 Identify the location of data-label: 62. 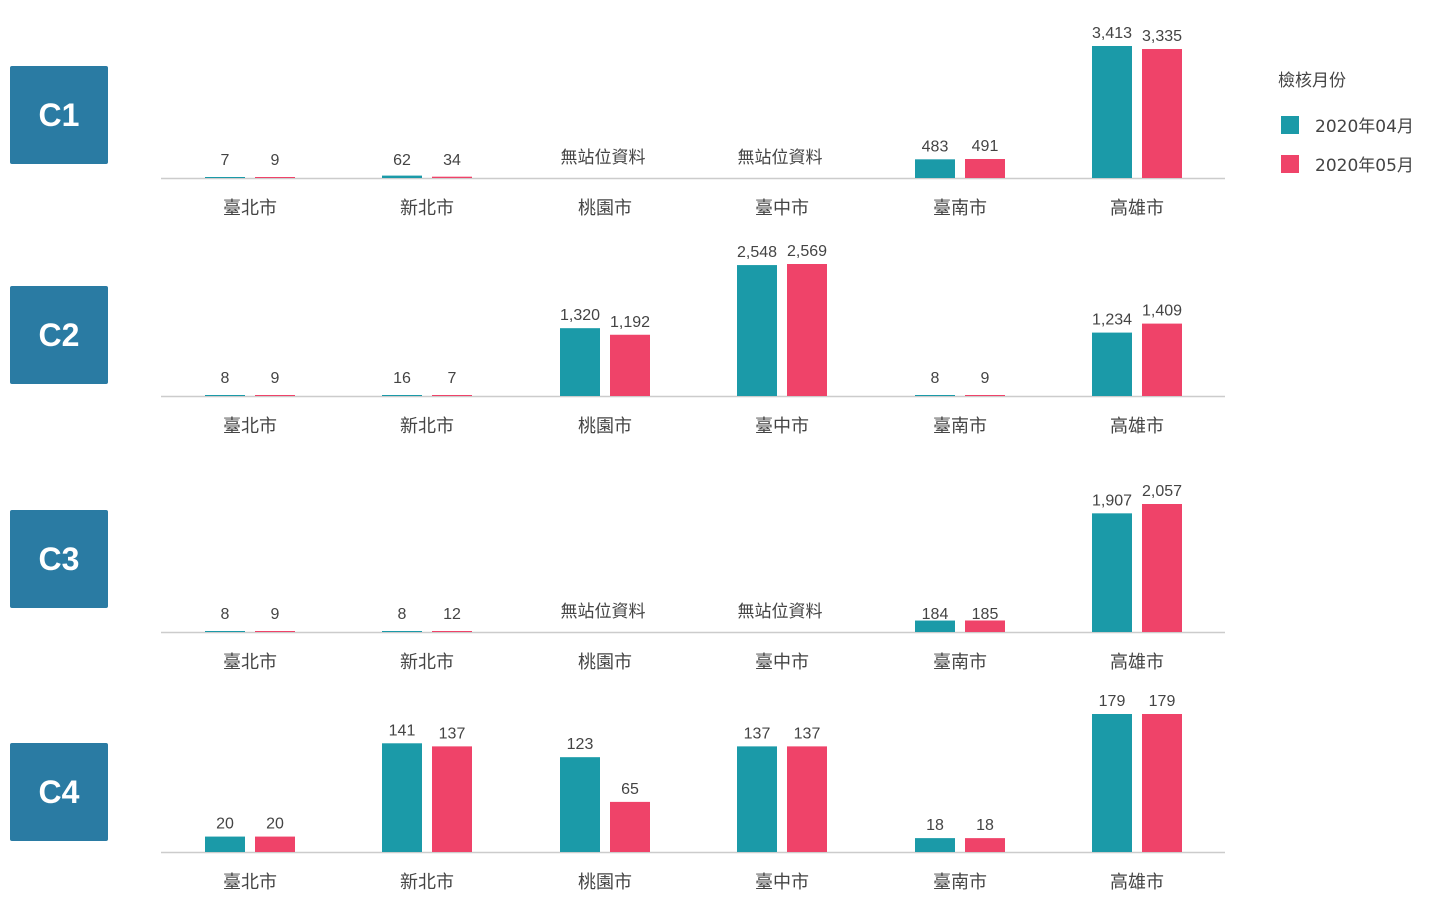
(402, 160).